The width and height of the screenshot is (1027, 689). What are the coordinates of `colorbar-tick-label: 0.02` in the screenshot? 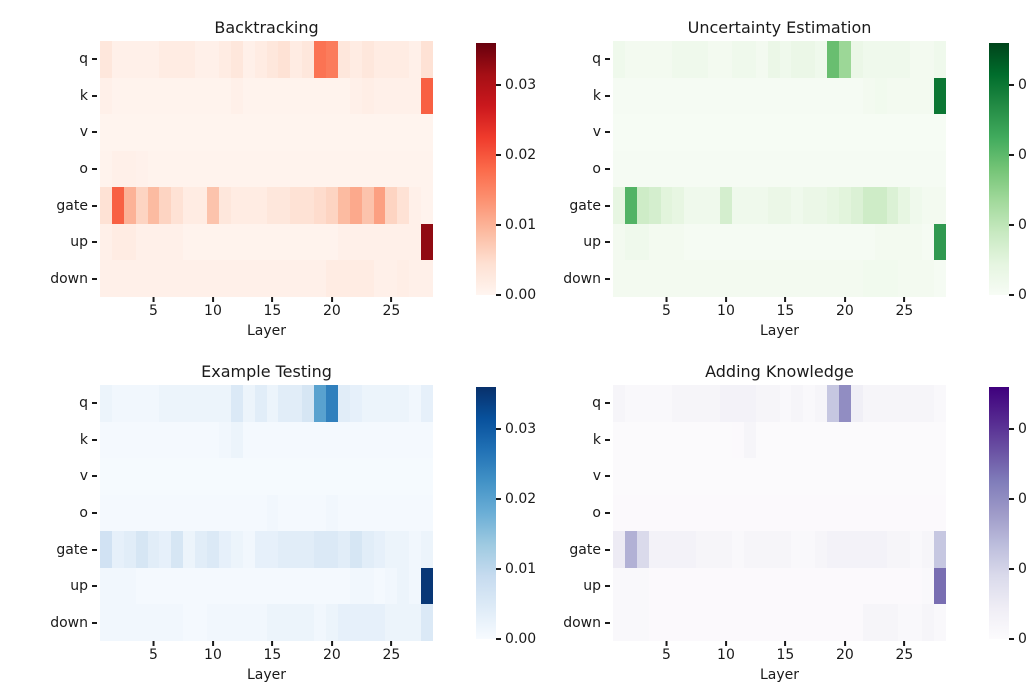 It's located at (516, 155).